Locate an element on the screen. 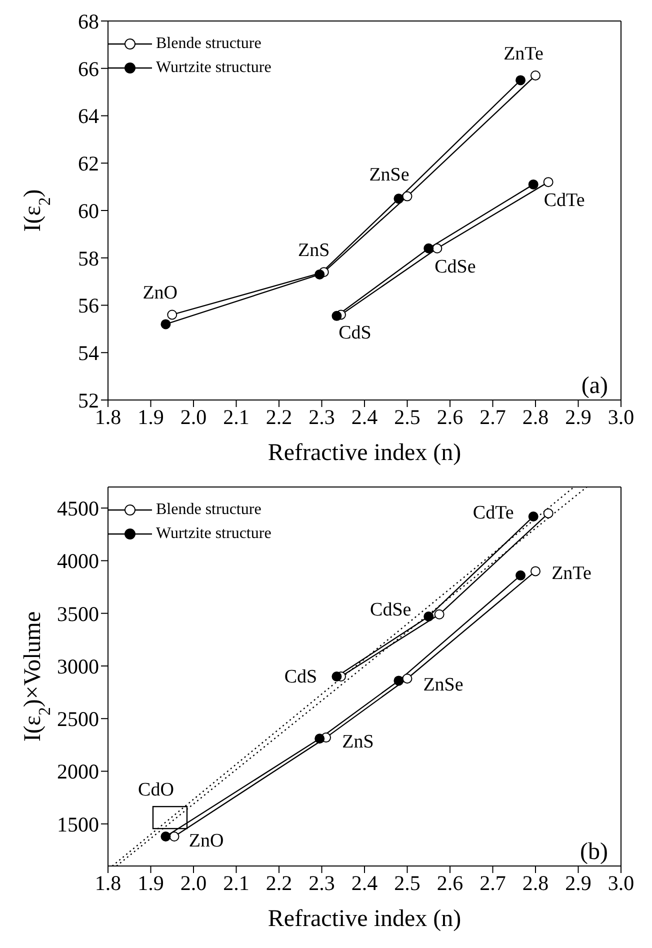  annotation: (b) is located at coordinates (594, 852).